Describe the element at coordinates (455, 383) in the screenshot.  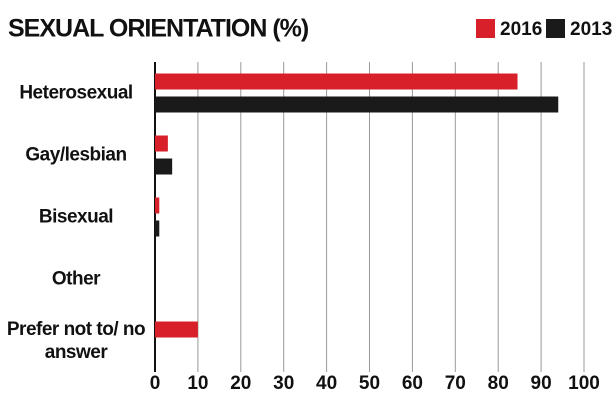
I see `x-tick-label: 70` at that location.